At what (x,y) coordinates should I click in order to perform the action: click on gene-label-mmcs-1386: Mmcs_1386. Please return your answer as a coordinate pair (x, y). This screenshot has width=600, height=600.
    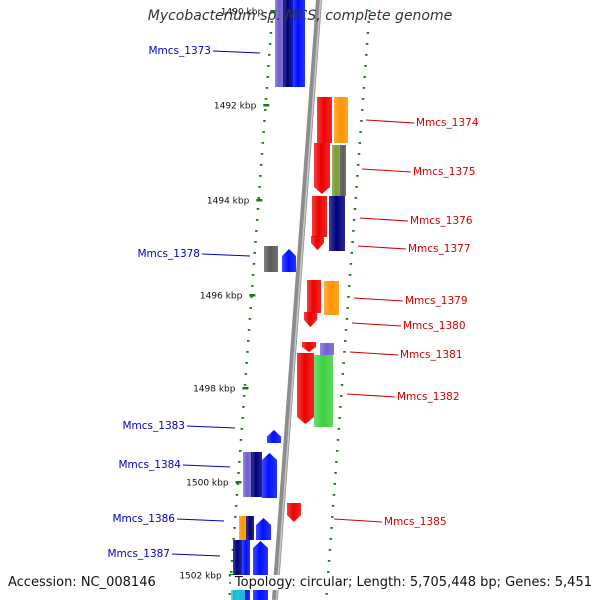
    Looking at the image, I should click on (143, 519).